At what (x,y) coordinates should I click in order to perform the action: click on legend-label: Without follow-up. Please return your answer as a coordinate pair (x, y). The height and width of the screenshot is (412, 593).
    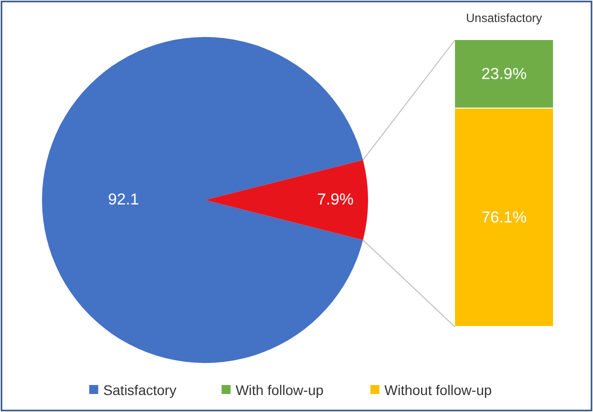
    Looking at the image, I should click on (438, 390).